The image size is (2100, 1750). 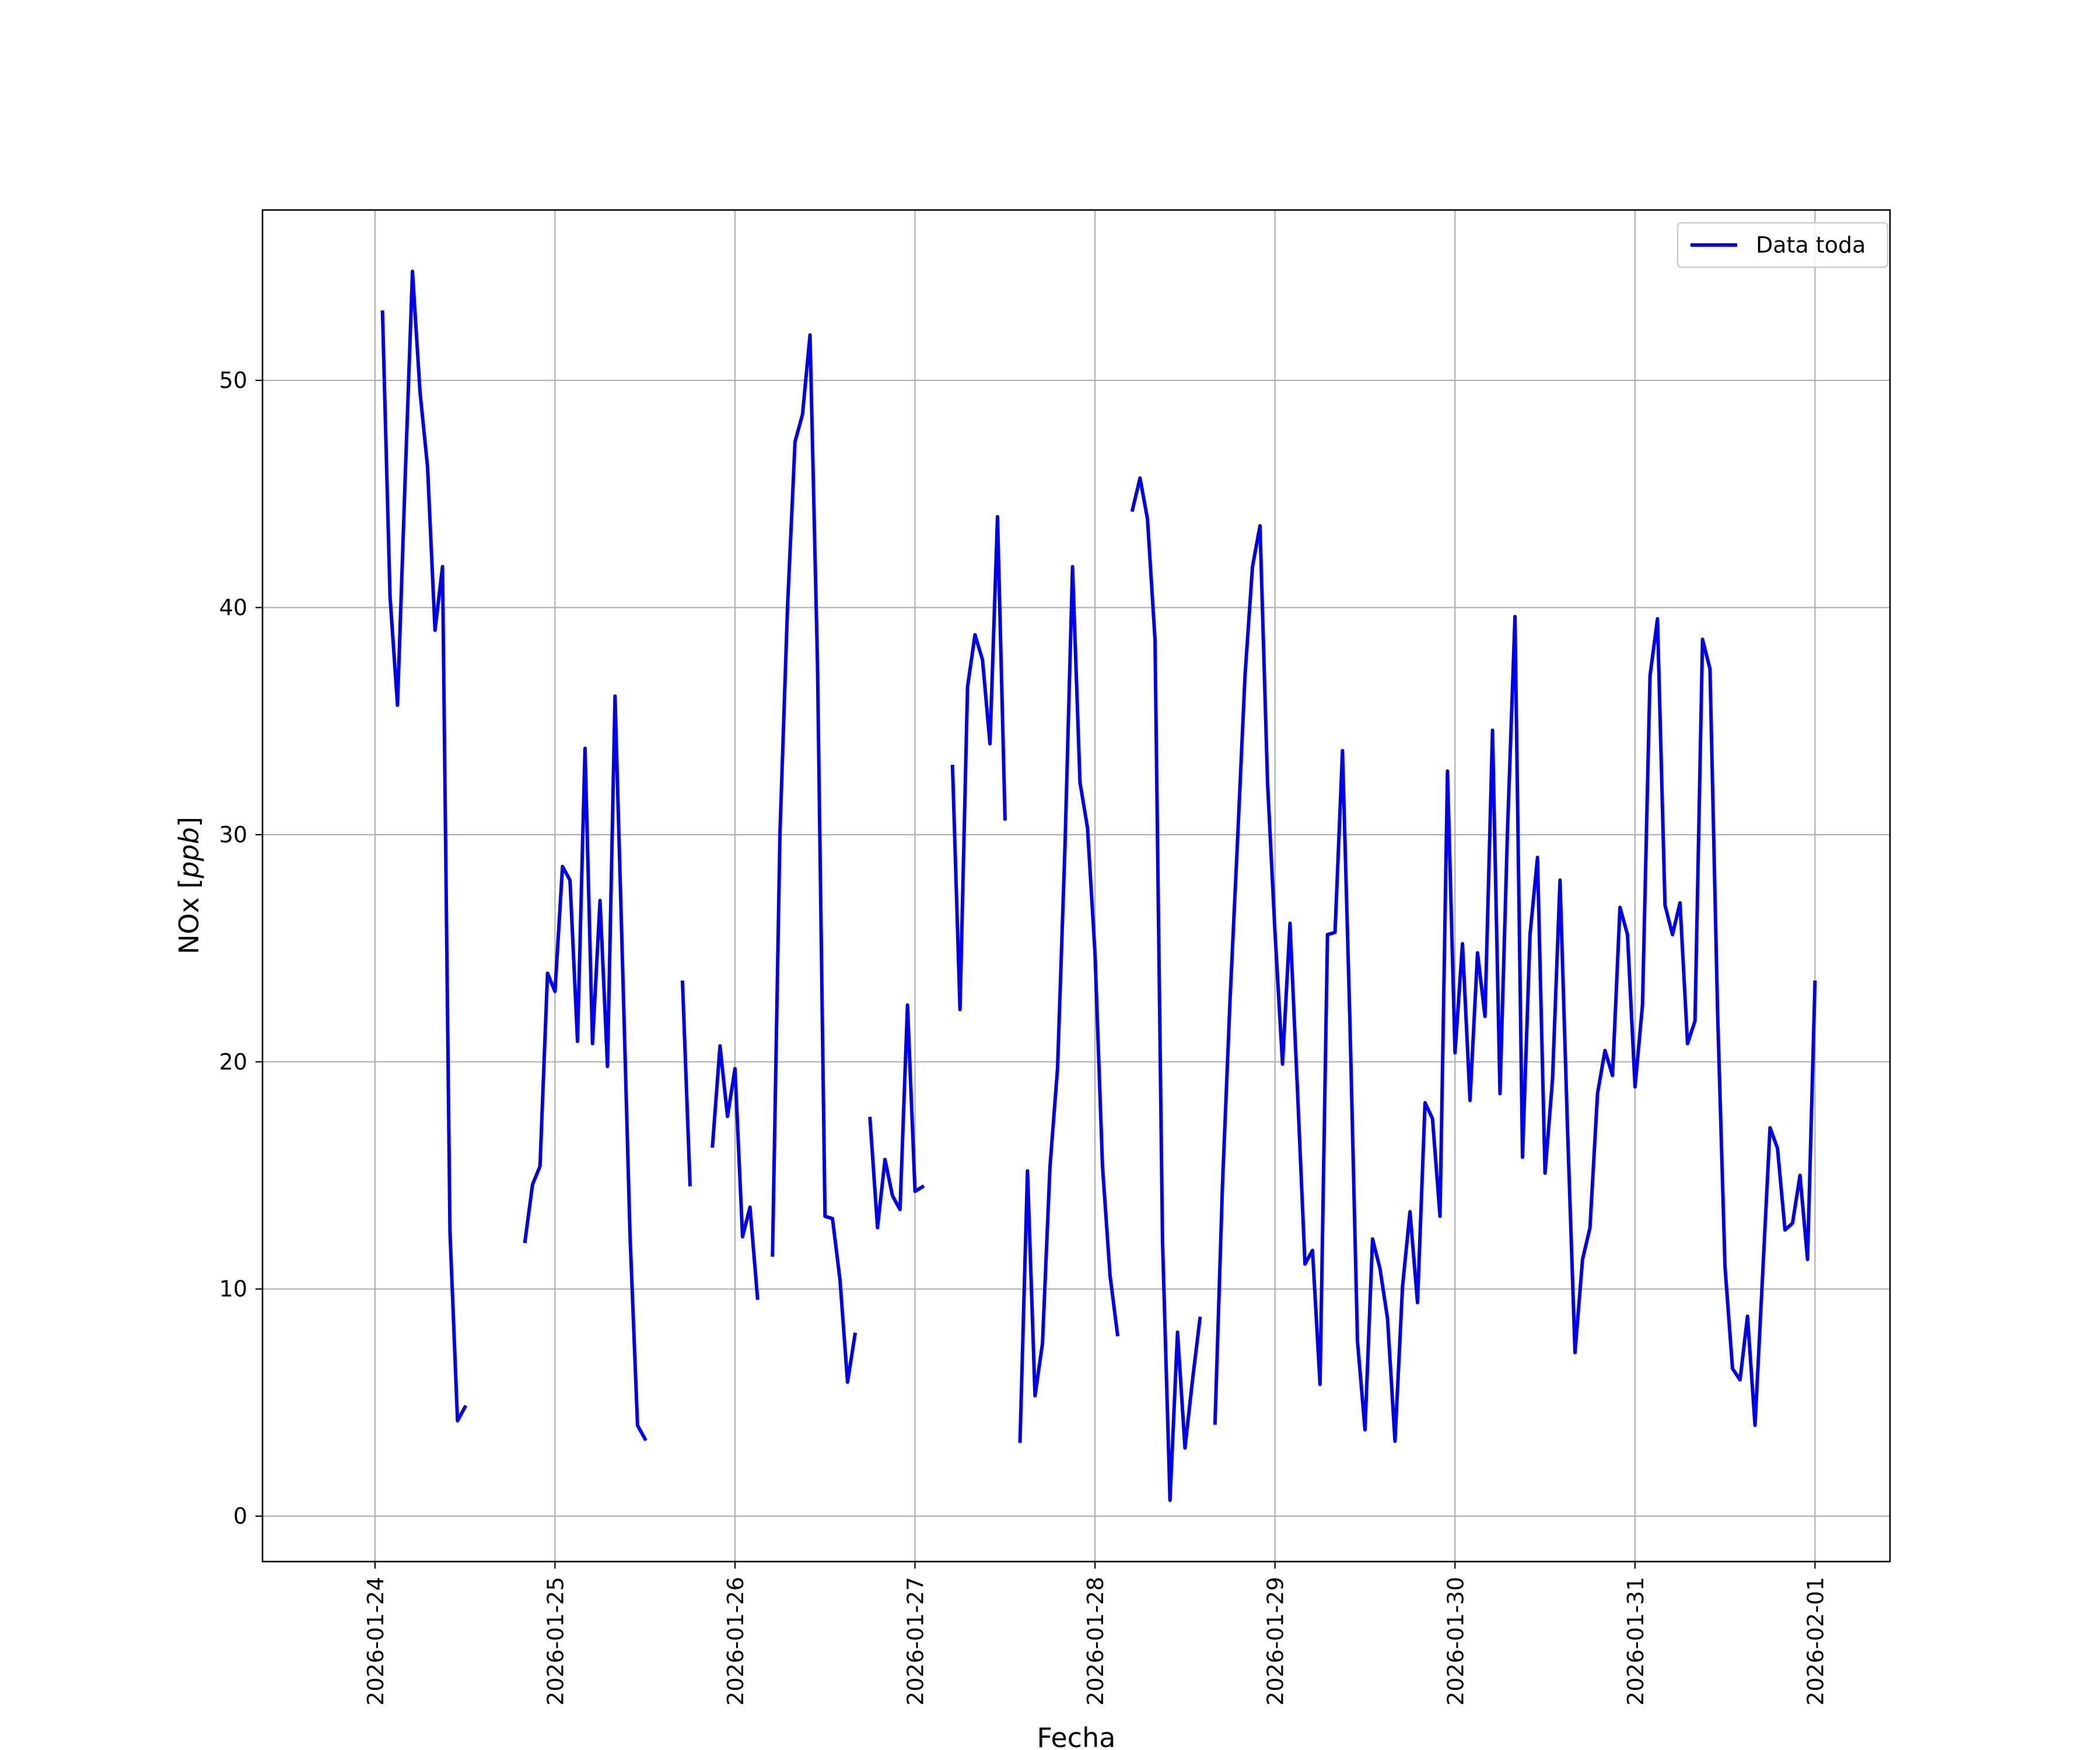 I want to click on legend: Data toda, so click(x=1782, y=245).